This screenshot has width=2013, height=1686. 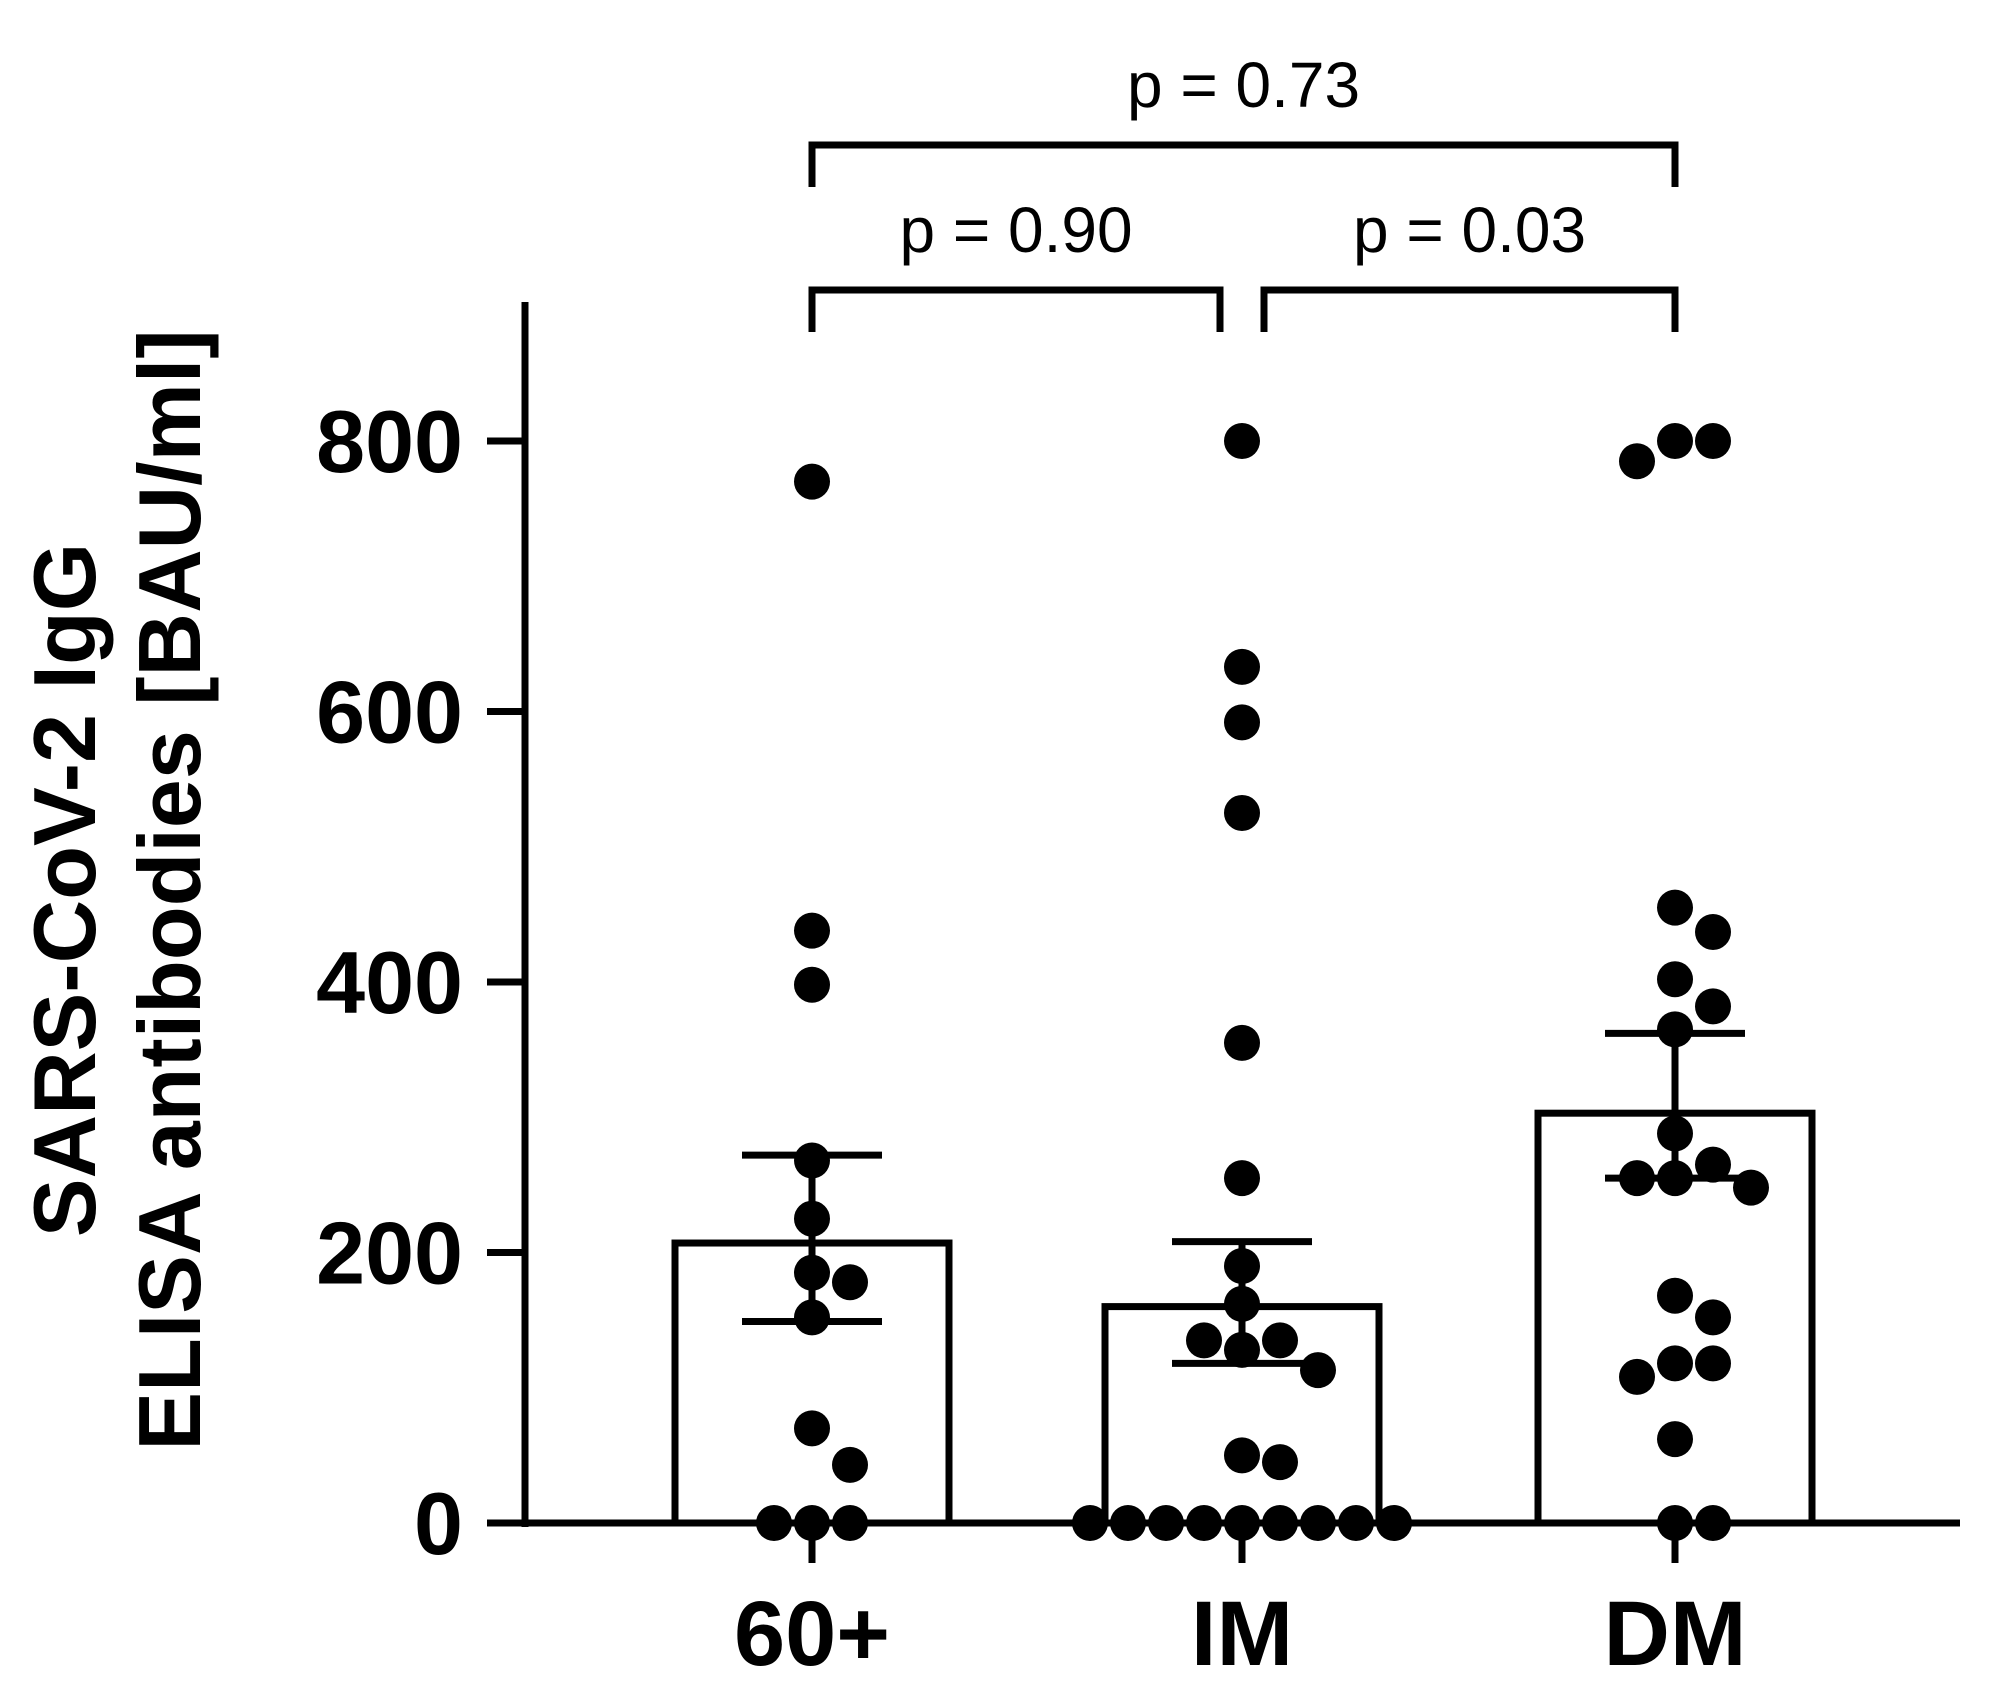 What do you see at coordinates (169, 889) in the screenshot?
I see `y-axis-title-line2: ELISA antibodies [BAU/ml]` at bounding box center [169, 889].